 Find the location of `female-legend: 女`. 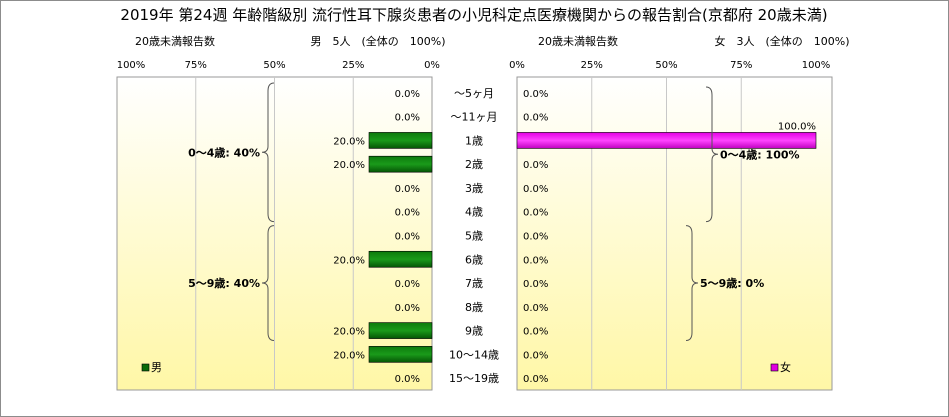

female-legend: 女 is located at coordinates (780, 367).